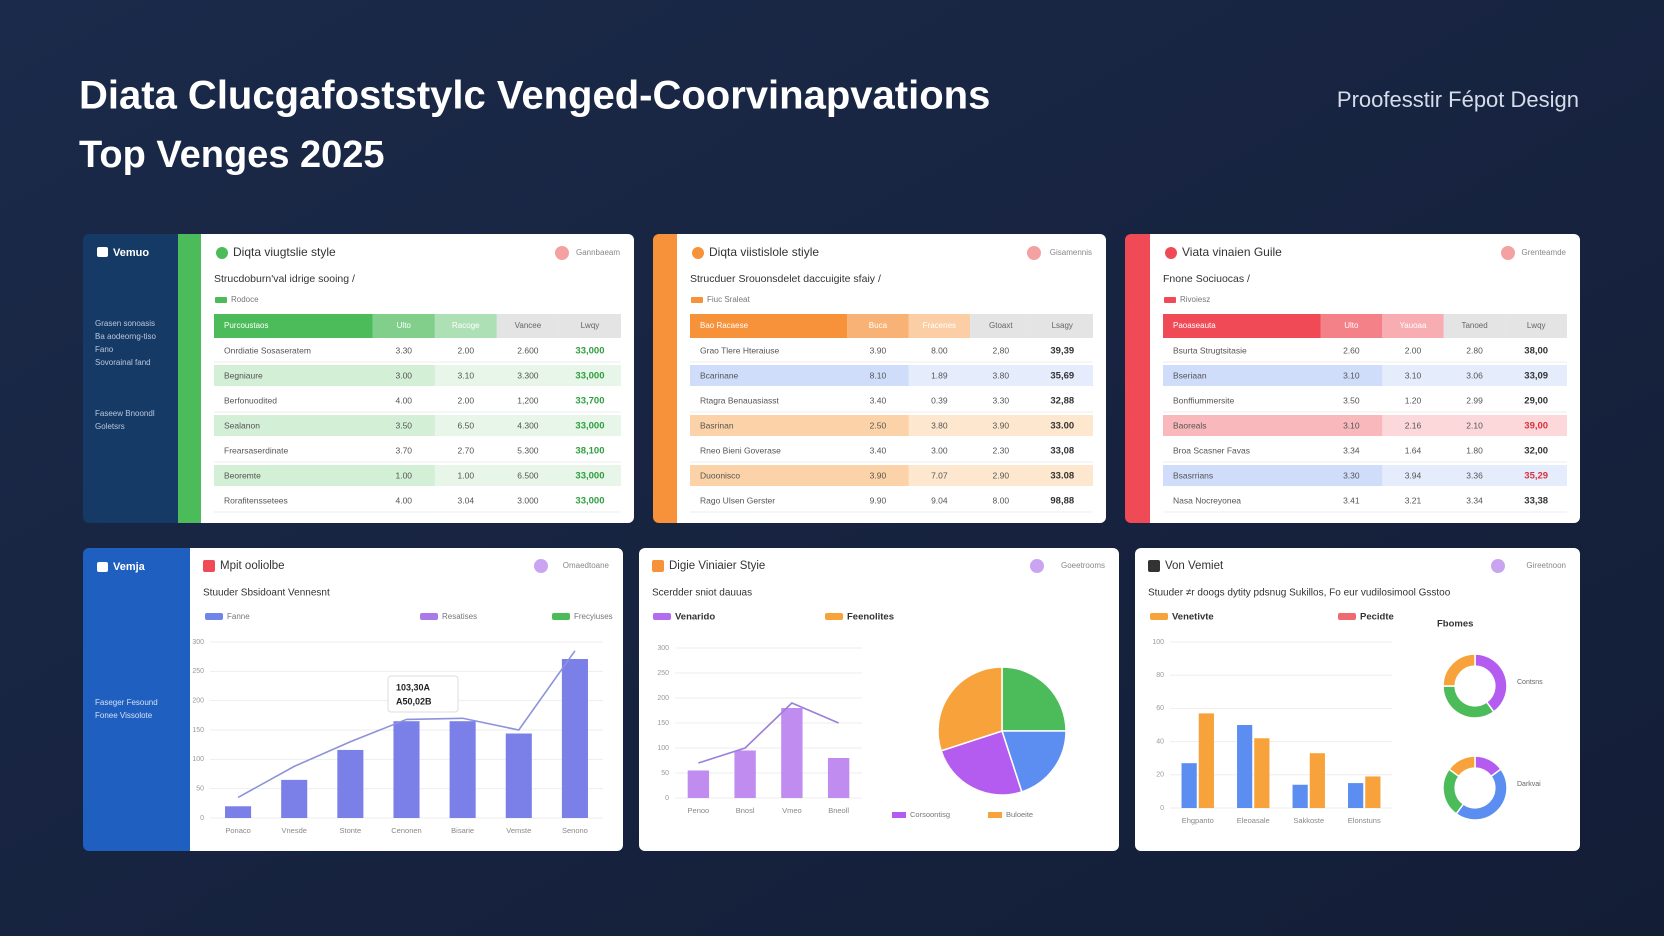 The height and width of the screenshot is (936, 1664). What do you see at coordinates (1141, 378) in the screenshot?
I see `accent-strip` at bounding box center [1141, 378].